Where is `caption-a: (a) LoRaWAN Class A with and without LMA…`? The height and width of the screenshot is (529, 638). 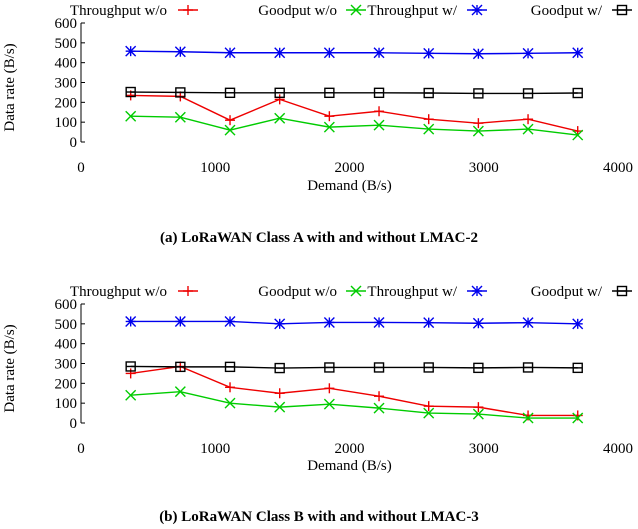 caption-a: (a) LoRaWAN Class A with and without LMA… is located at coordinates (319, 238).